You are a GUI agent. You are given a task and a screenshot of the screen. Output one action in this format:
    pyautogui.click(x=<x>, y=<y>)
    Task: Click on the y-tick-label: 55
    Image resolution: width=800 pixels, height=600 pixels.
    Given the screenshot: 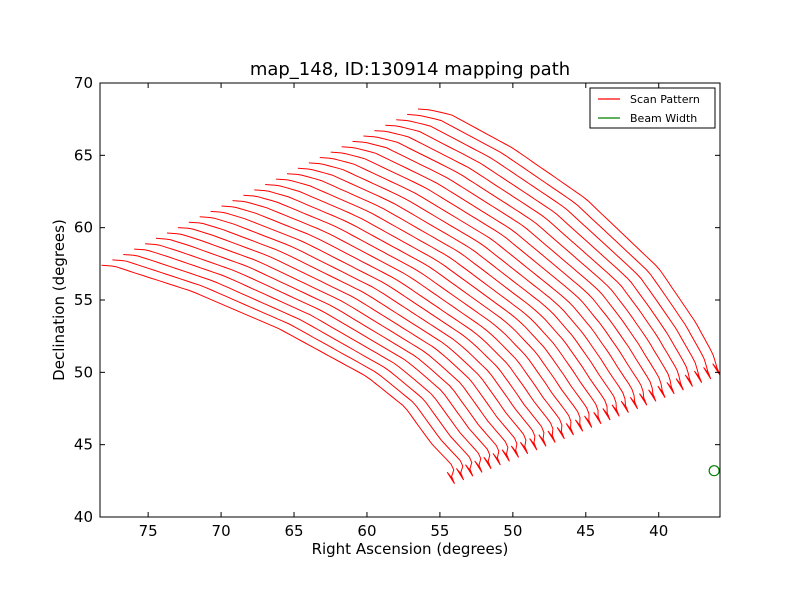 What is the action you would take?
    pyautogui.click(x=83, y=300)
    